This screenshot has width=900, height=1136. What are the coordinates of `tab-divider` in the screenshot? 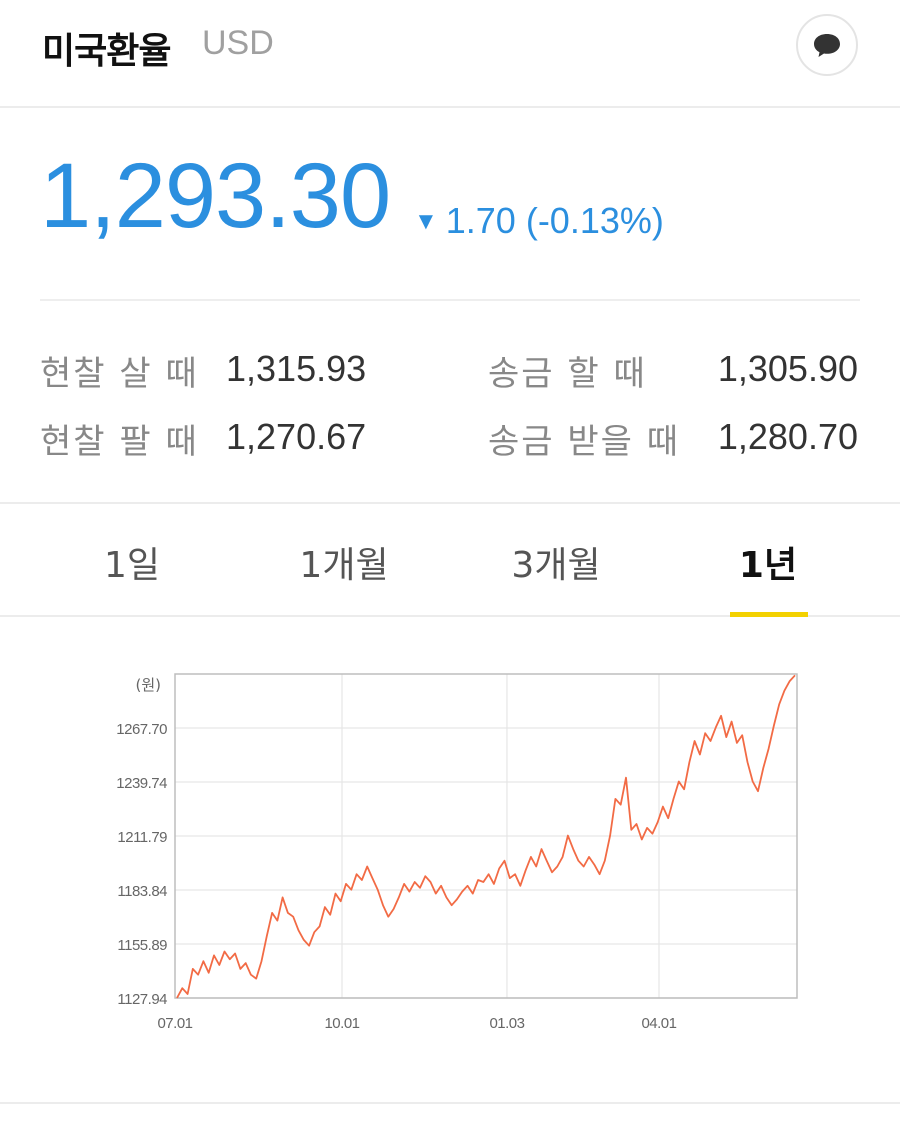 It's located at (450, 616).